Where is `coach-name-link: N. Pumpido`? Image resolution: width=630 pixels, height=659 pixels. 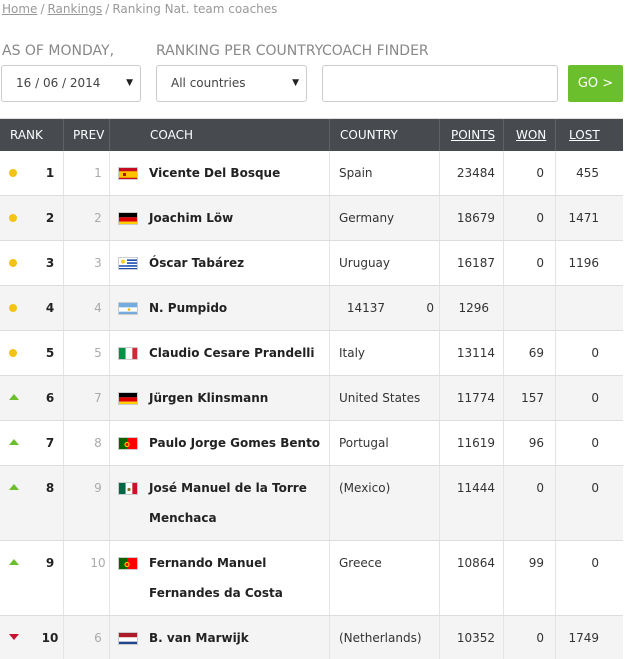 coach-name-link: N. Pumpido is located at coordinates (188, 308).